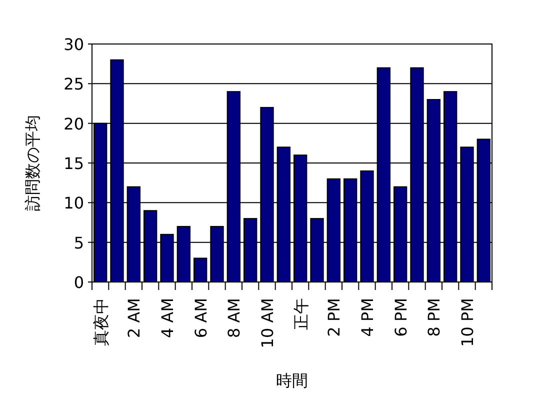 The height and width of the screenshot is (398, 548). I want to click on y-tick-label: 25, so click(74, 84).